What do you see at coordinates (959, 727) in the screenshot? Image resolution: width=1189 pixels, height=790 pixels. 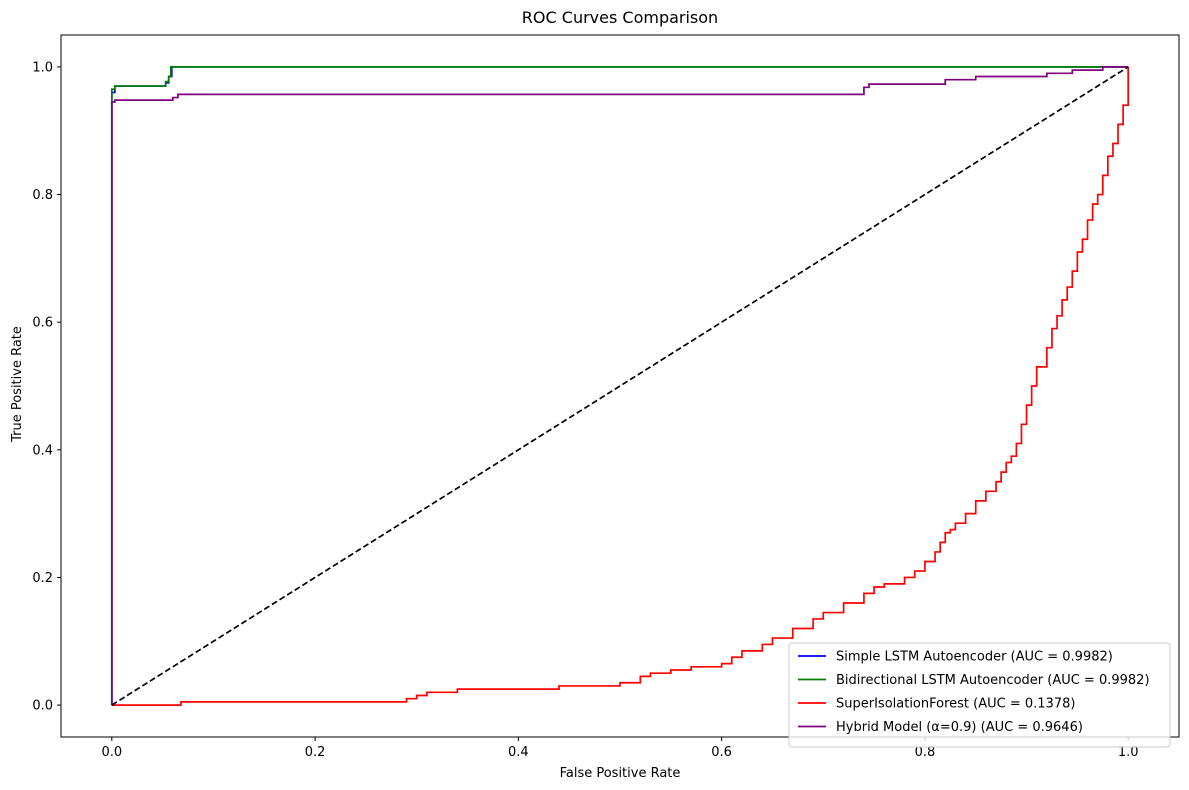 I see `legend-entry: Hybrid Model (α=0.9) (AUC = 0.9646)` at bounding box center [959, 727].